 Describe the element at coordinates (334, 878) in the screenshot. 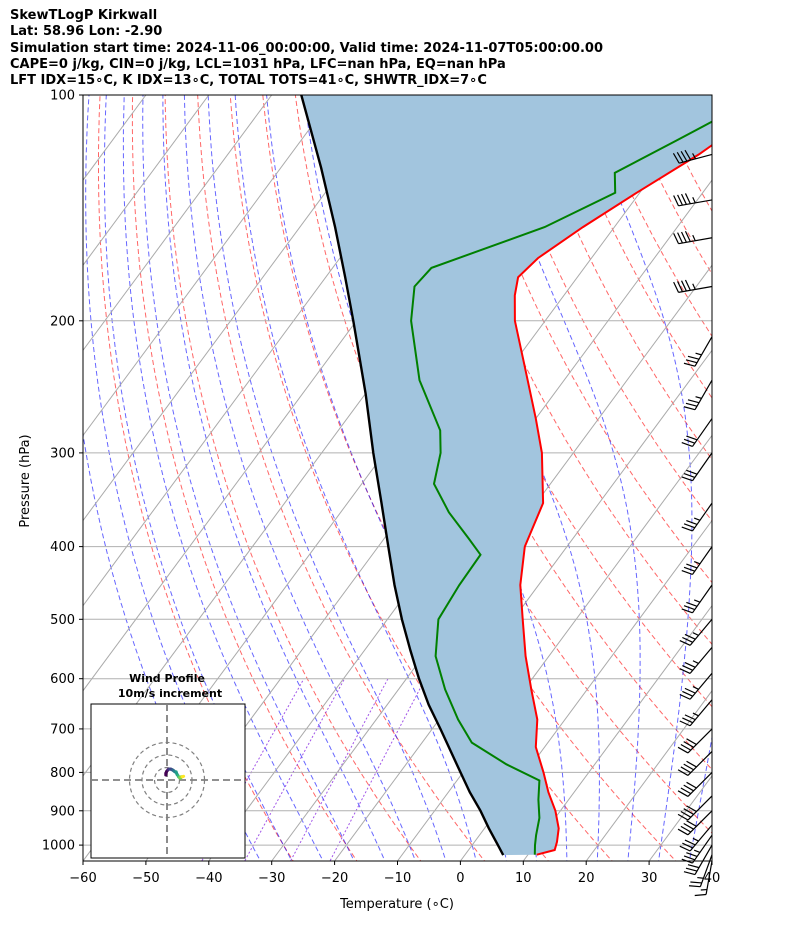

I see `x-tick-label: −20` at that location.